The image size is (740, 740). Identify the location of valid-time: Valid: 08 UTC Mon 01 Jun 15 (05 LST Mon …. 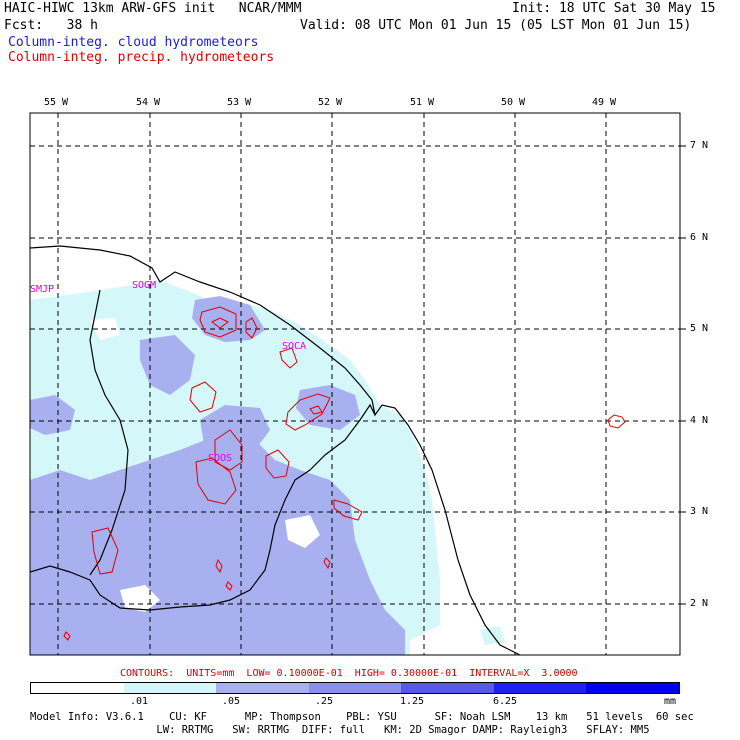
(496, 25).